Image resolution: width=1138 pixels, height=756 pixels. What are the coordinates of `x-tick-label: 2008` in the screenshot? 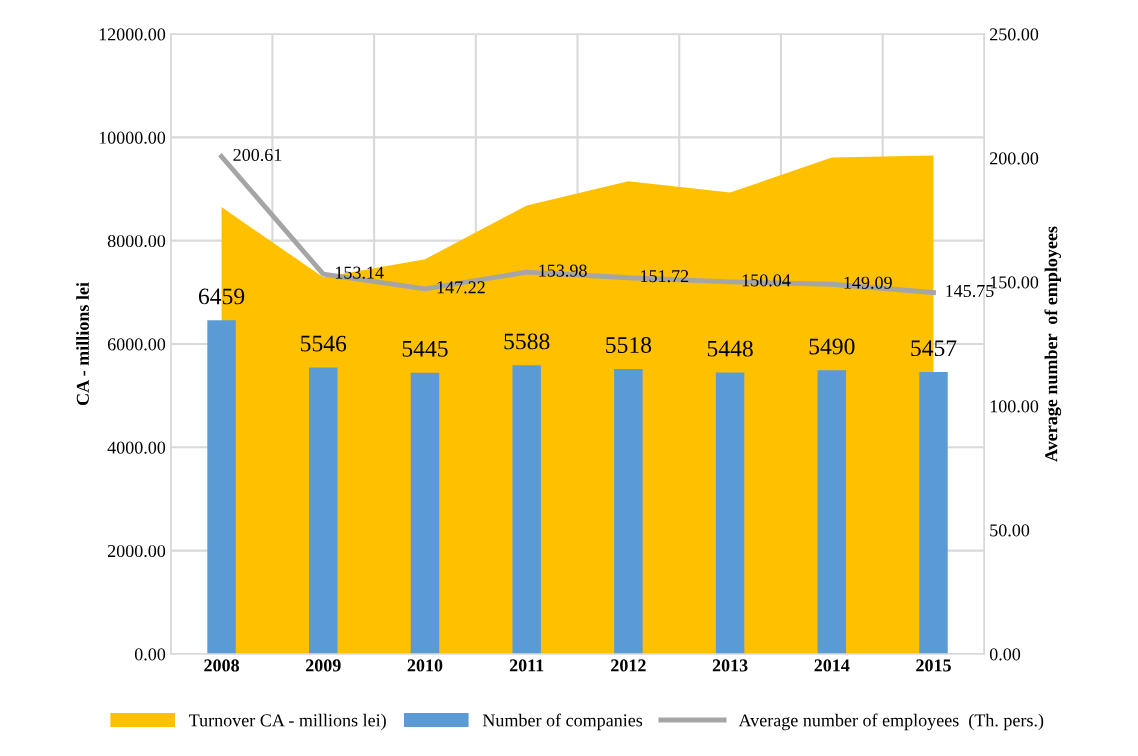 It's located at (222, 665).